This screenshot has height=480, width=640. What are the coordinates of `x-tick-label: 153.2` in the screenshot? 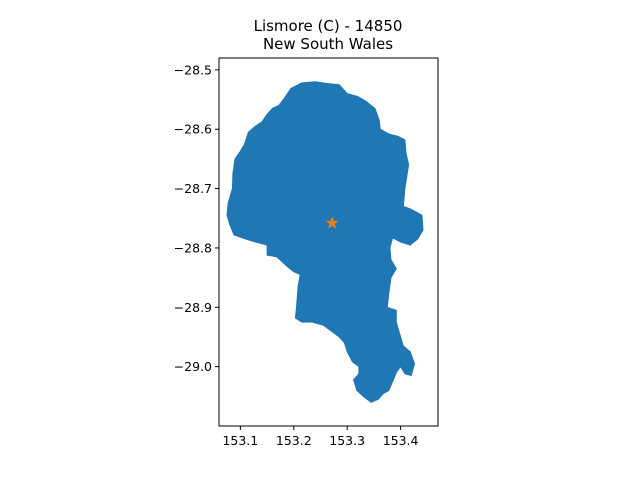 It's located at (294, 440).